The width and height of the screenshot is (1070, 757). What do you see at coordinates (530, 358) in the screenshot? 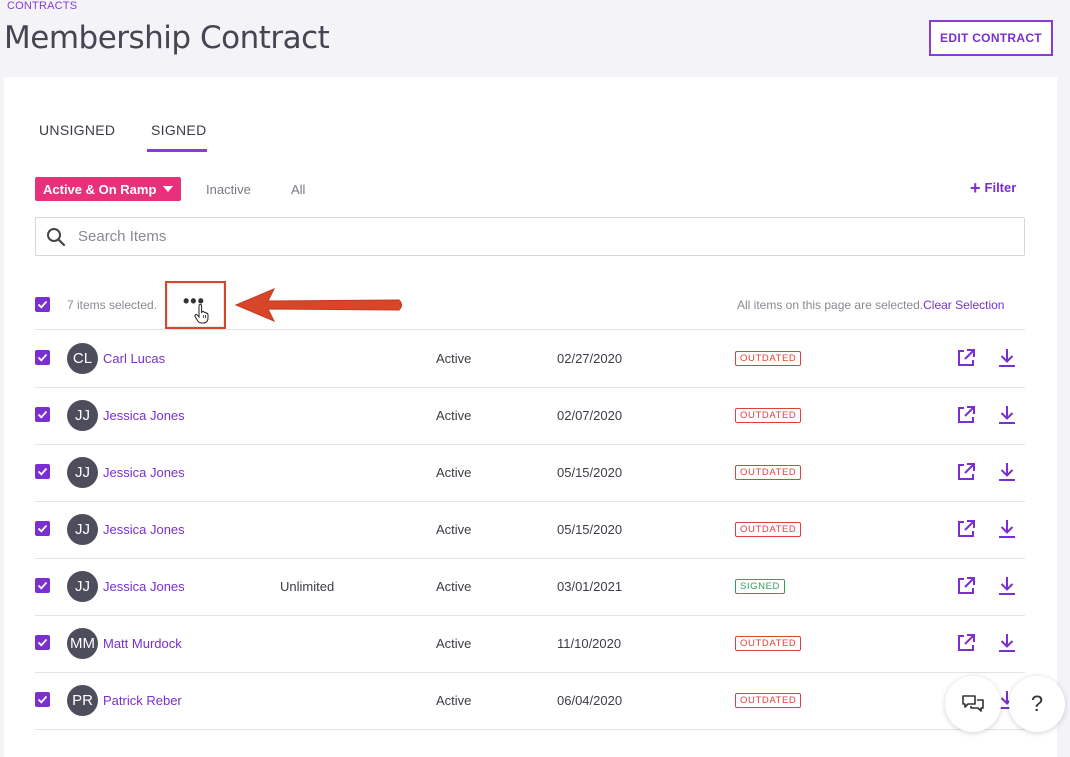
I see `table-row: CL Carl Lucas Active 02/27/2020 OUTDATED` at bounding box center [530, 358].